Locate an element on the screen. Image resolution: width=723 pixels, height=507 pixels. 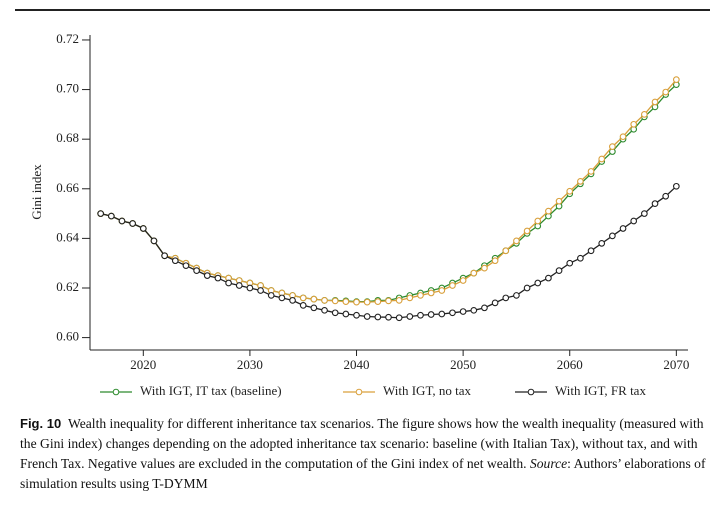
legend-label: With IGT, no tax is located at coordinates (427, 390).